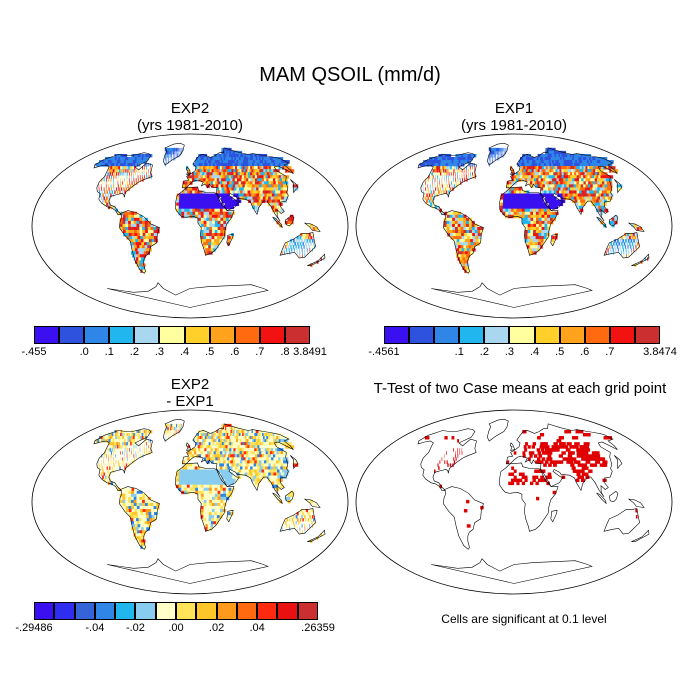  What do you see at coordinates (186, 611) in the screenshot?
I see `colorbar-box` at bounding box center [186, 611].